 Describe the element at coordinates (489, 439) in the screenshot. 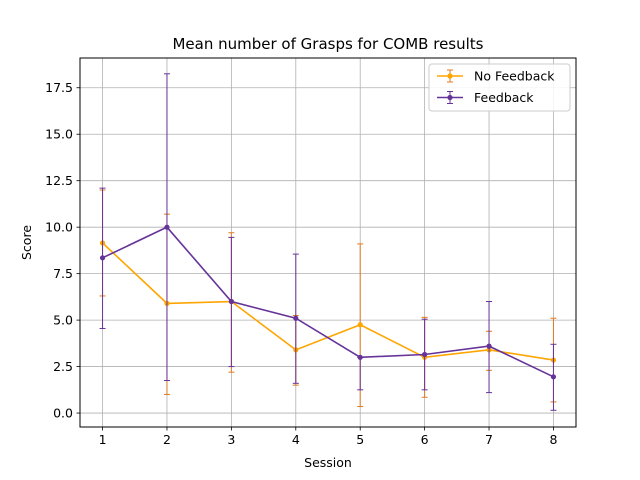

I see `x-tick-label: 7` at that location.